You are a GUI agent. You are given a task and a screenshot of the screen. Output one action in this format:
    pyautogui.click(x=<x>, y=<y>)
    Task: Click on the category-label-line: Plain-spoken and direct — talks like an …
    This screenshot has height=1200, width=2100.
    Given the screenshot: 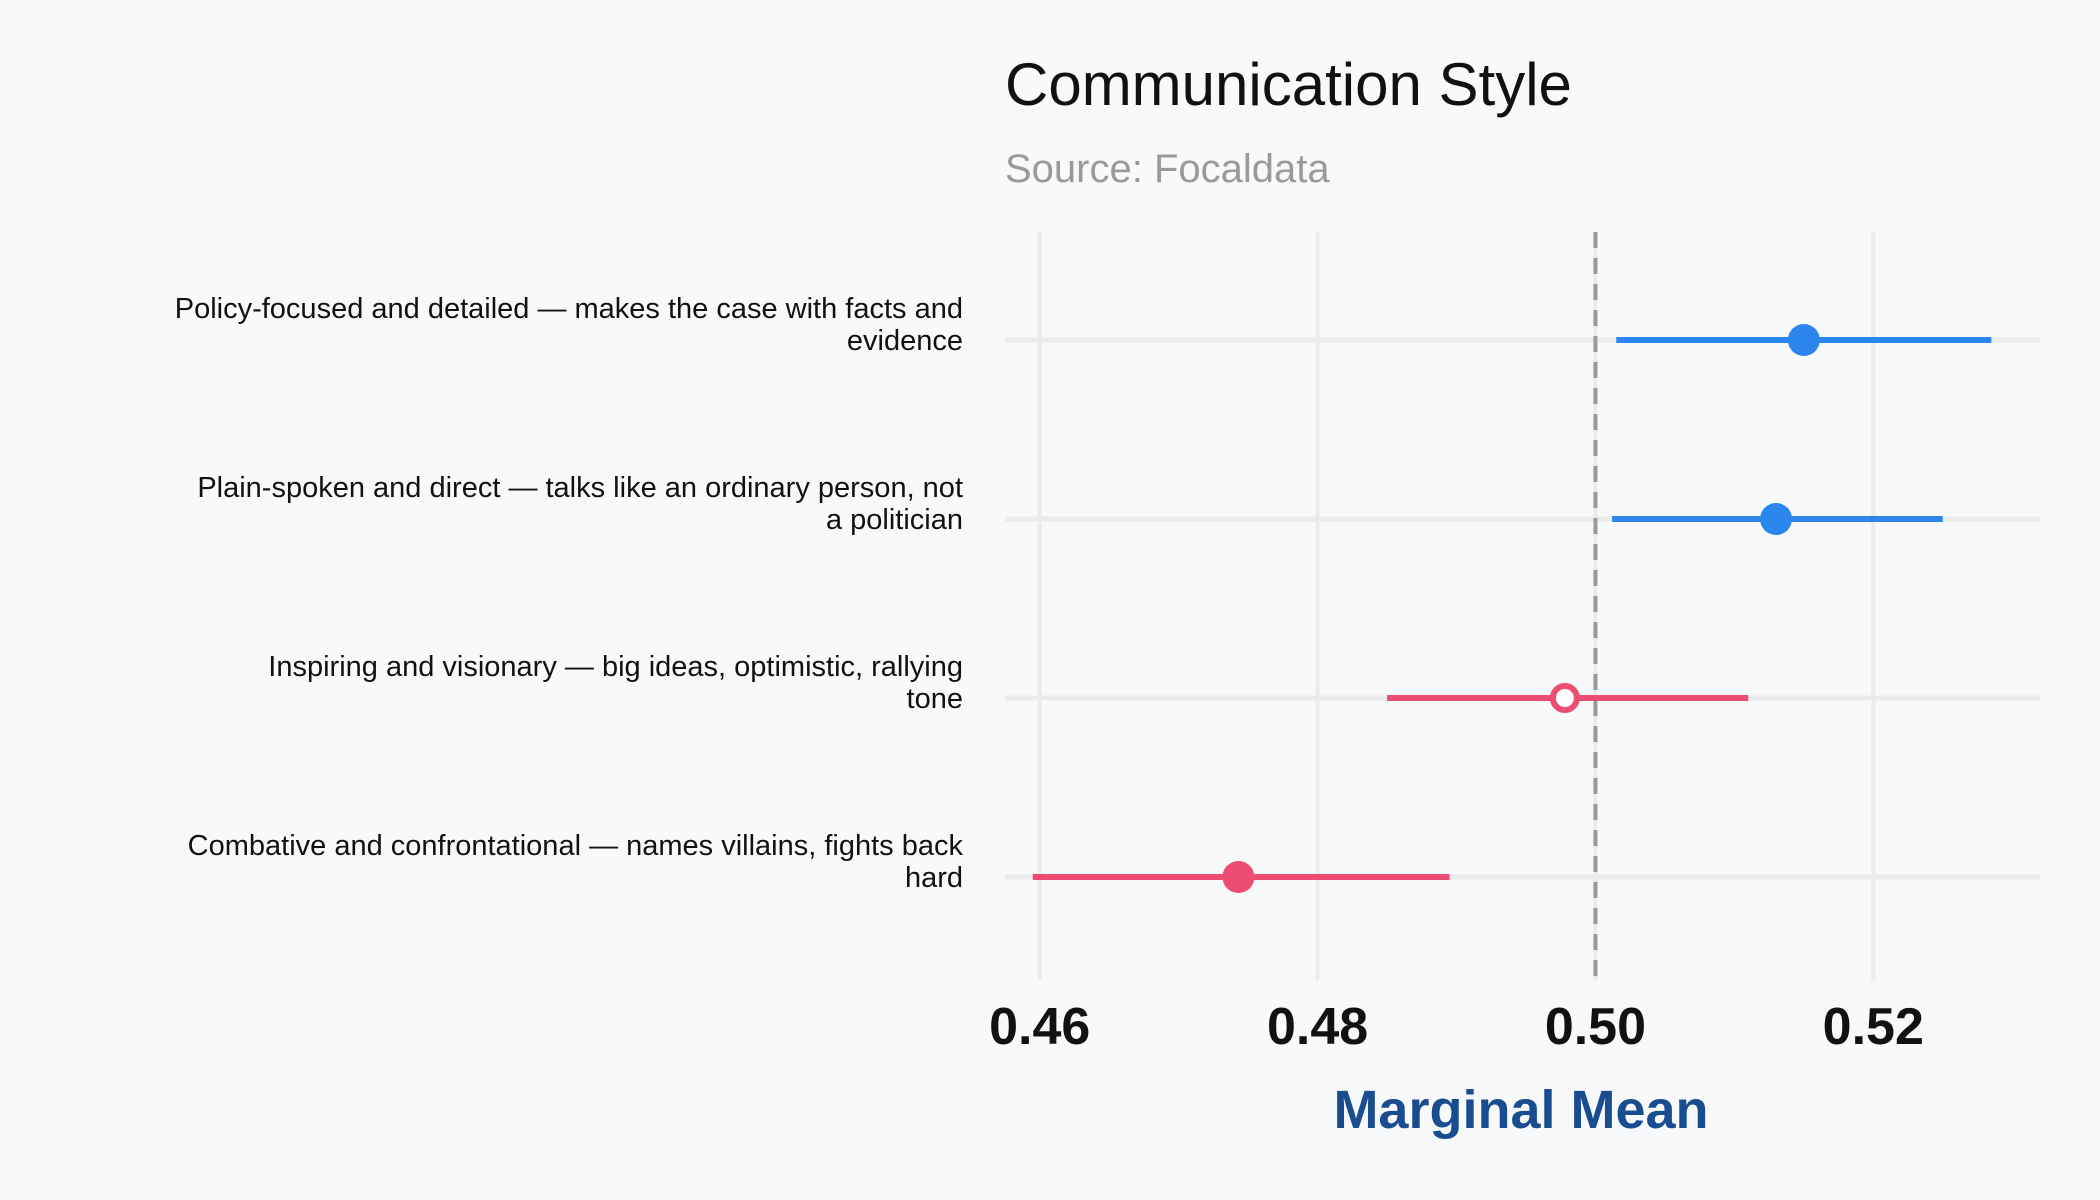 What is the action you would take?
    pyautogui.click(x=580, y=488)
    